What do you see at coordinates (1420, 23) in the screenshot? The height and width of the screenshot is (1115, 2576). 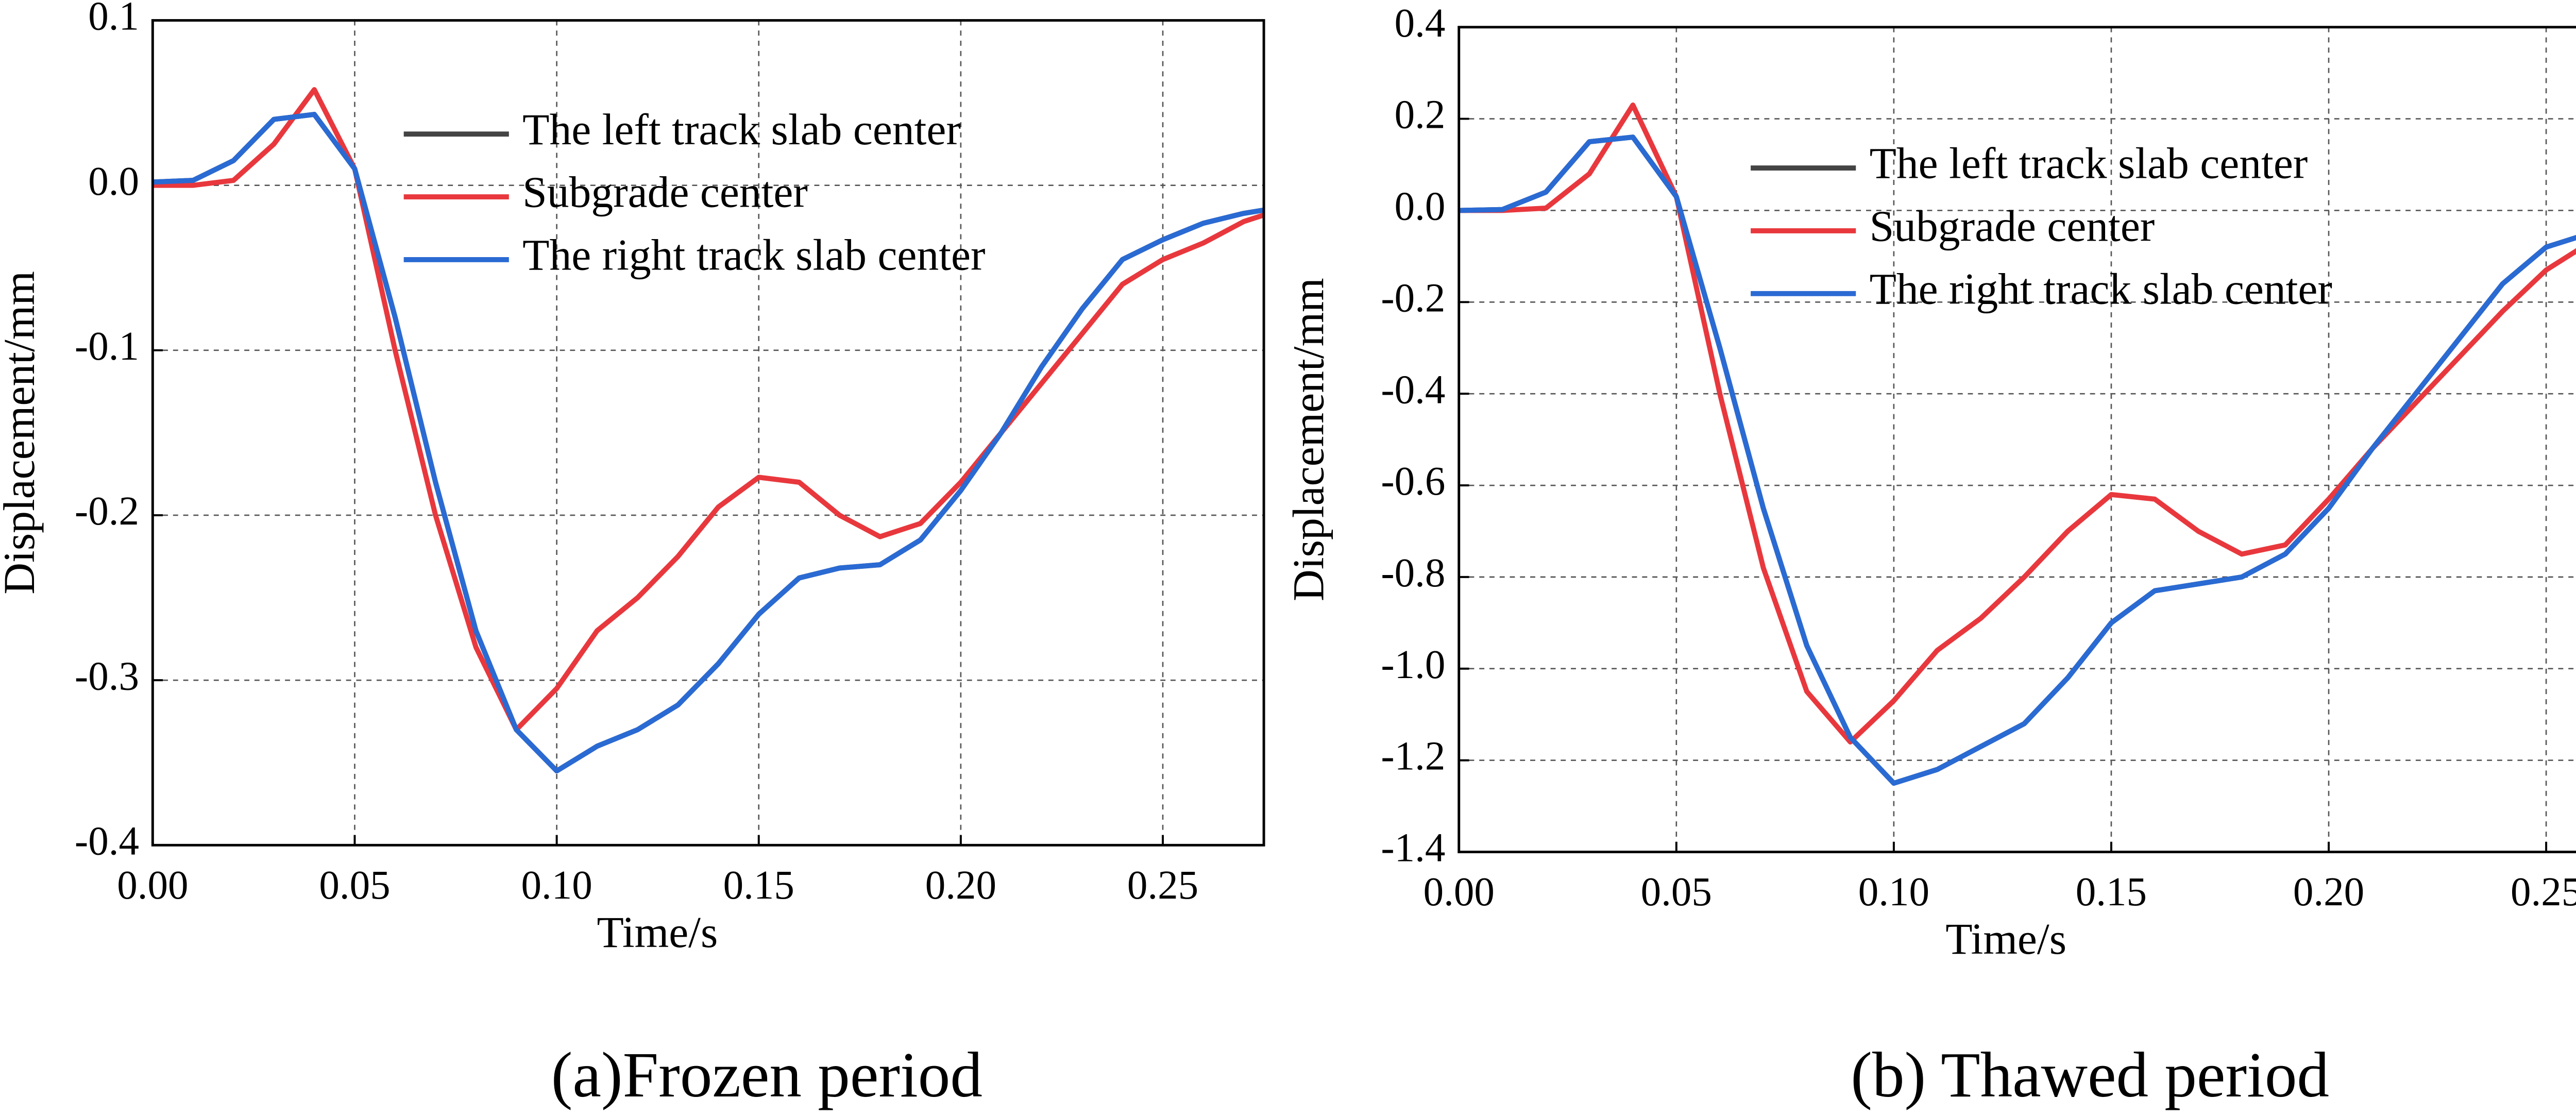 I see `y-tick-label: 0.4` at bounding box center [1420, 23].